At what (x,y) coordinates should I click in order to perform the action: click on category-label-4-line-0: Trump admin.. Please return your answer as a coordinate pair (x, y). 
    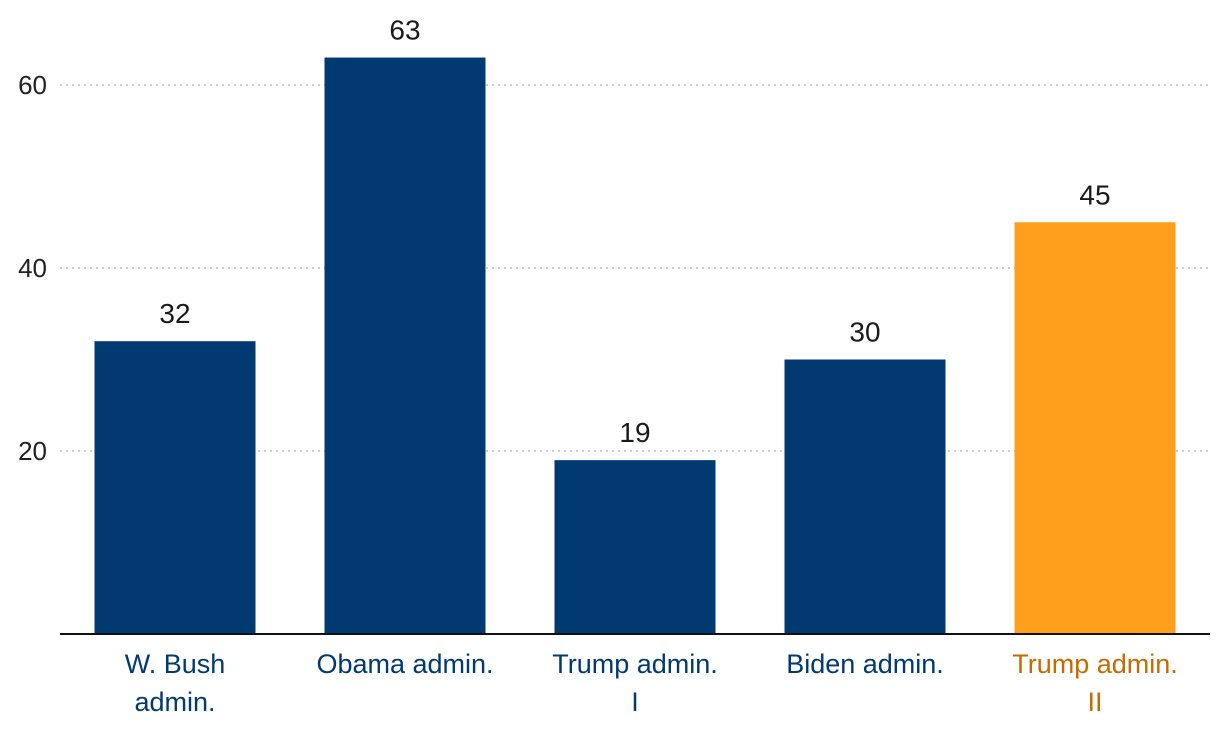
    Looking at the image, I should click on (1095, 664).